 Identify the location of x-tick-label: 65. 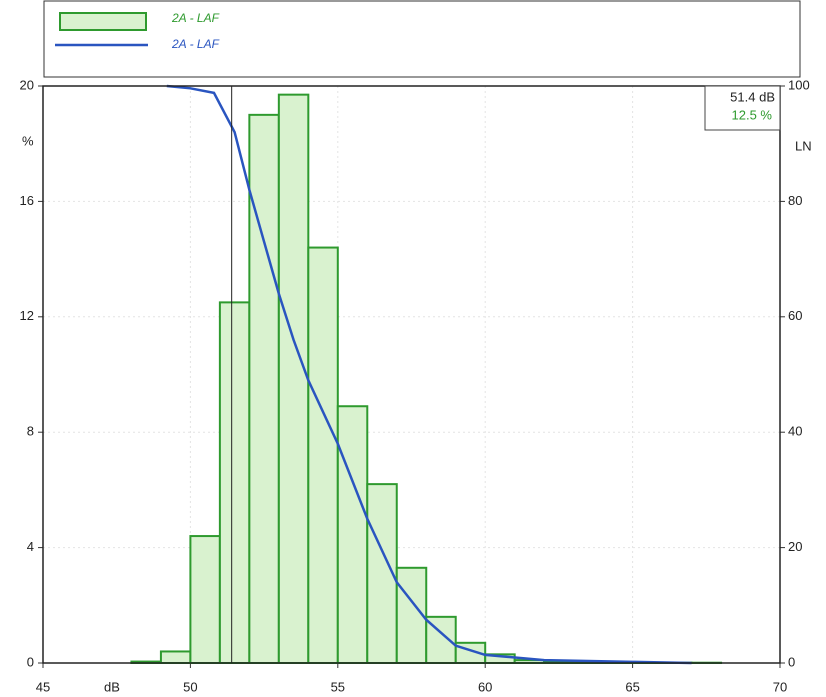
(632, 686).